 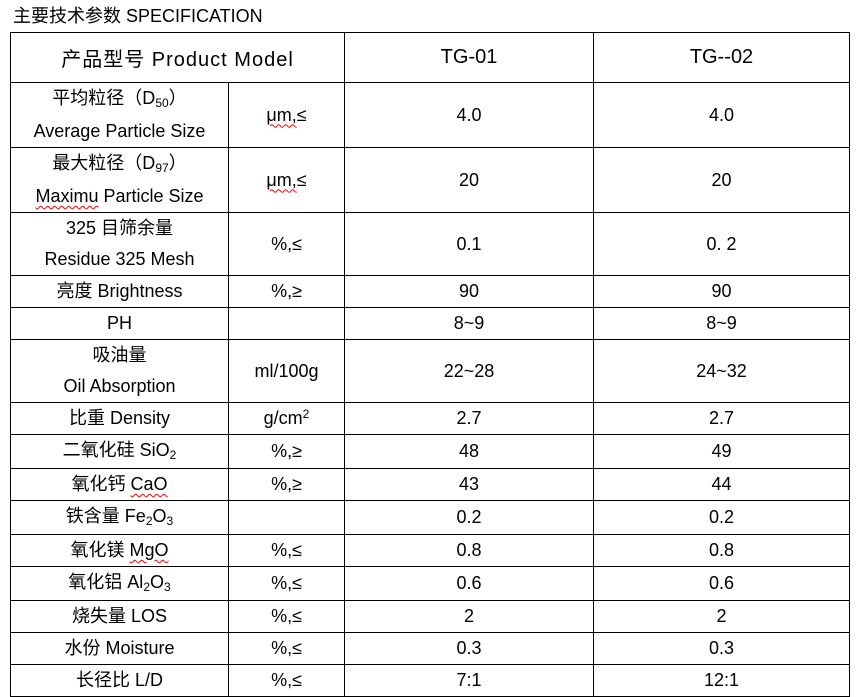 I want to click on param-label-line: 烧失量 LOS, so click(x=119, y=616).